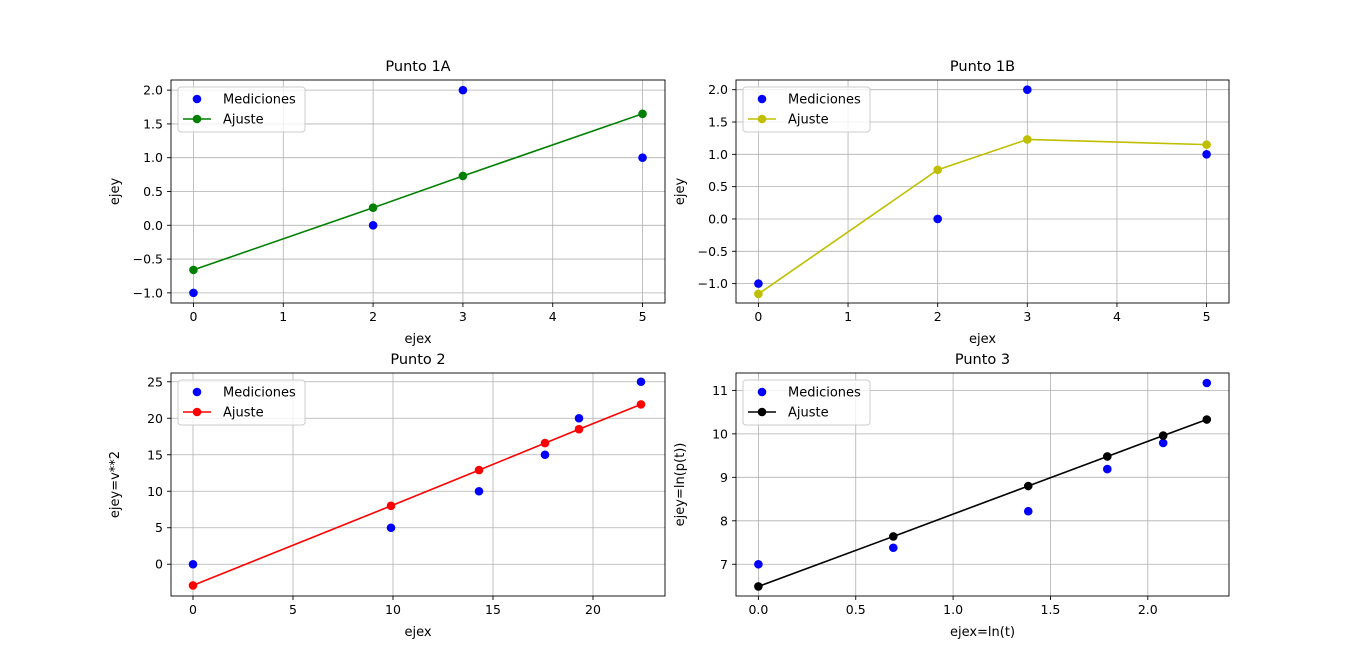  I want to click on x-tick-label: 5, so click(293, 609).